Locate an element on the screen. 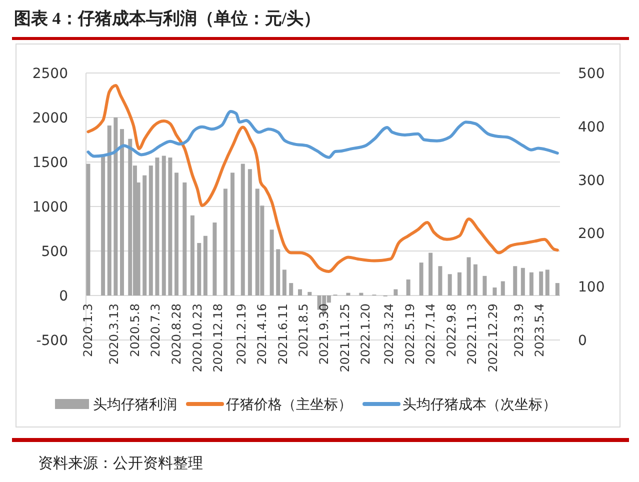 The image size is (639, 482). legend-label: 仔猪价格（主坐标） is located at coordinates (289, 405).